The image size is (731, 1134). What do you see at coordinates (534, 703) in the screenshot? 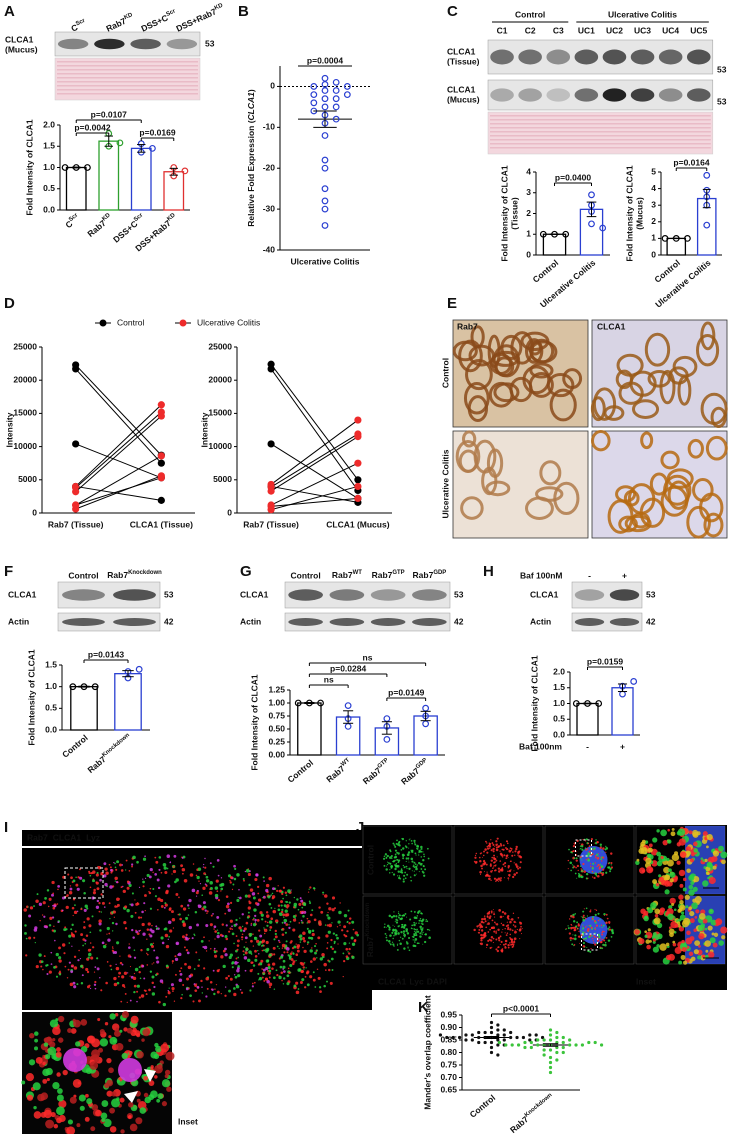
I see `y-axis-label: Fold Intensity of CLCA1` at bounding box center [534, 703].